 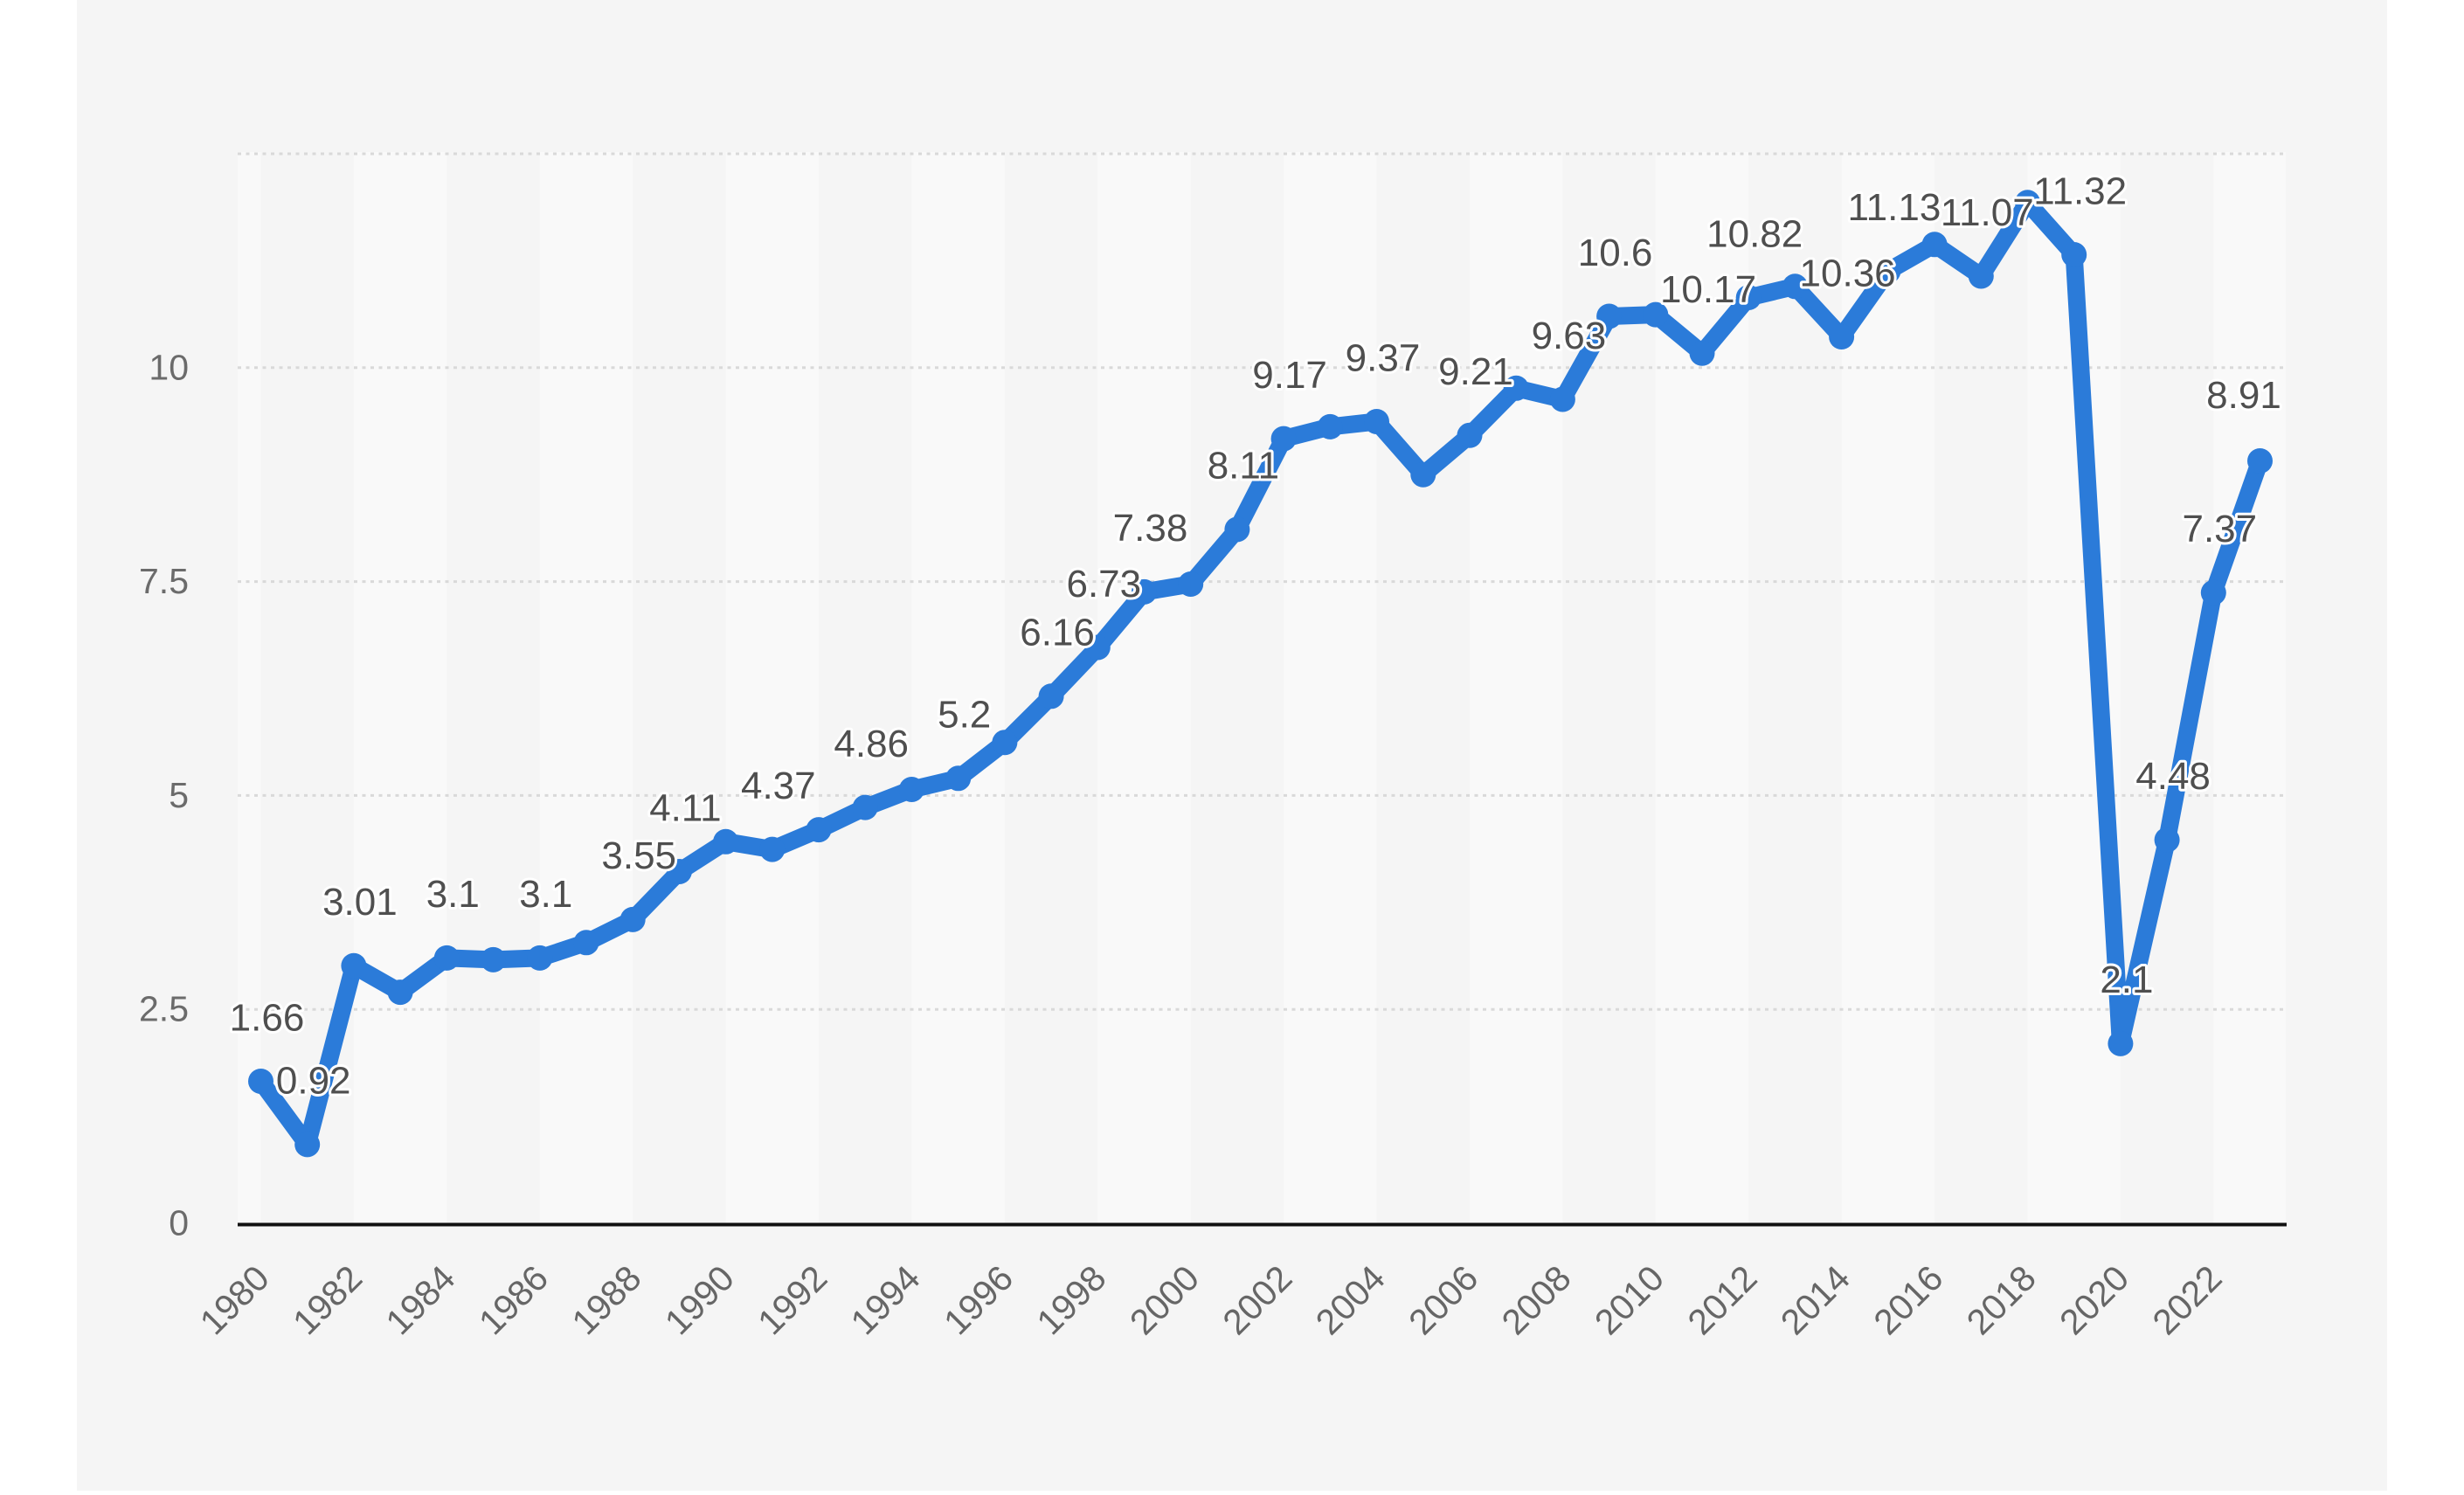 I want to click on svg-text: 4.37, so click(x=778, y=786).